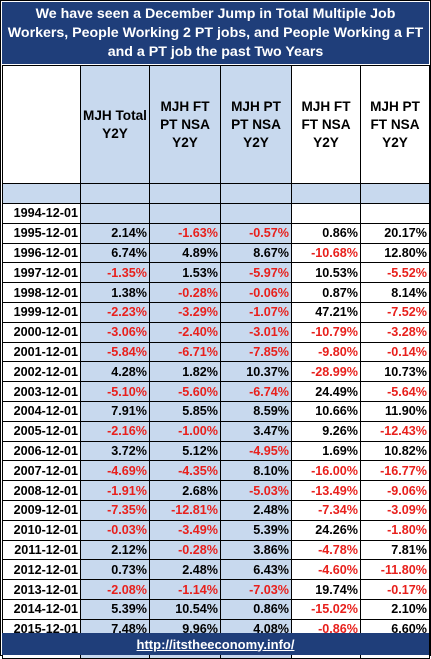  I want to click on date-cell: 2003-12-01, so click(41, 391).